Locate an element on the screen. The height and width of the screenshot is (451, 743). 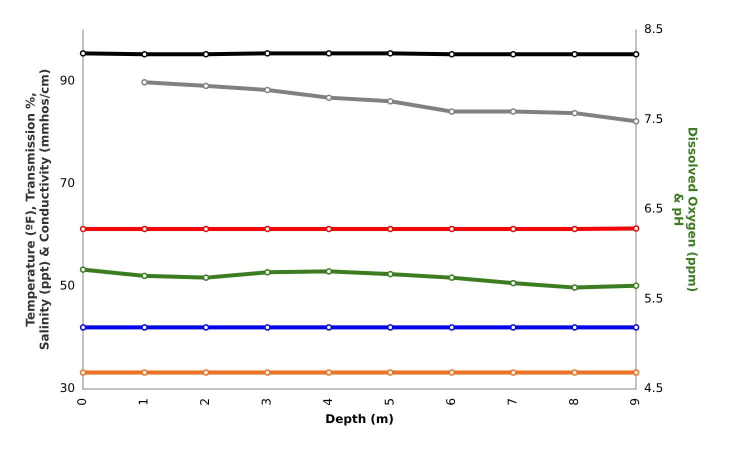
y2-axis-title: Dissolved Oxygen (ppm) & pH is located at coordinates (685, 209).